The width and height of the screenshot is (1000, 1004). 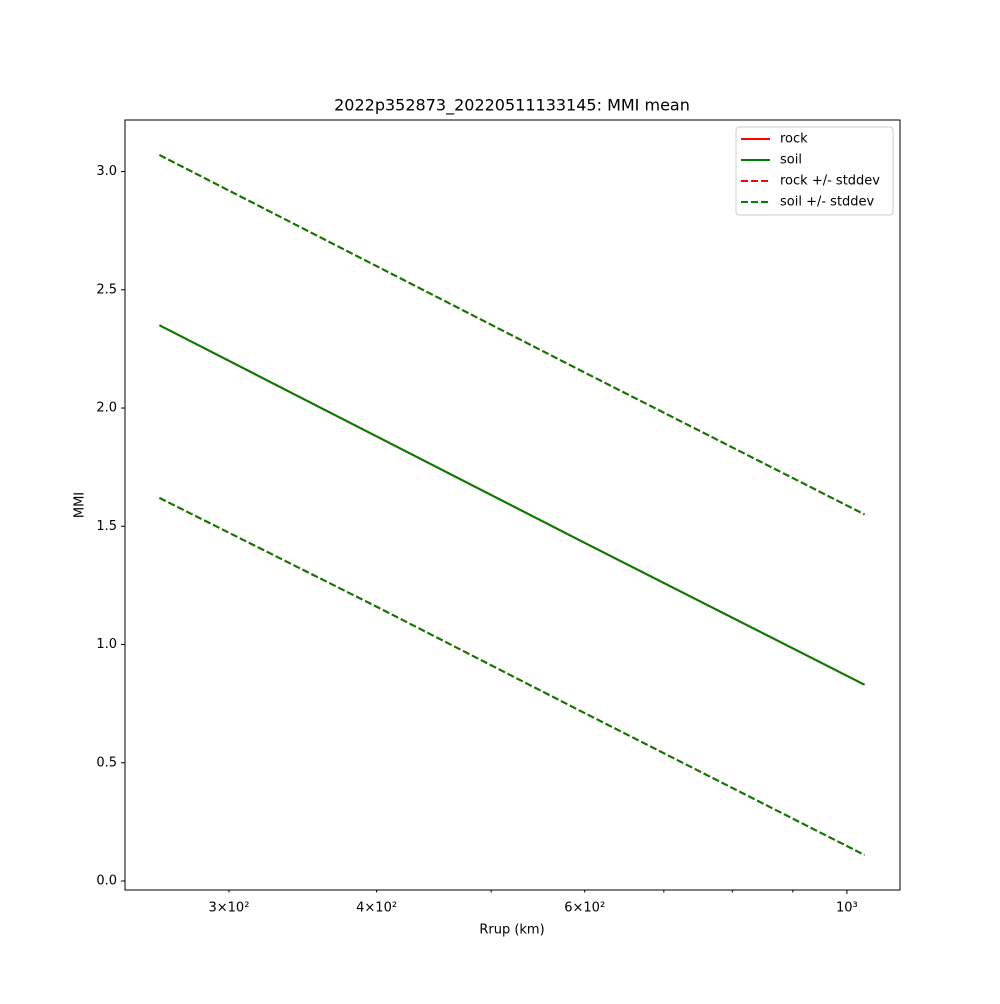 What do you see at coordinates (847, 908) in the screenshot?
I see `x-tick-label: 10³` at bounding box center [847, 908].